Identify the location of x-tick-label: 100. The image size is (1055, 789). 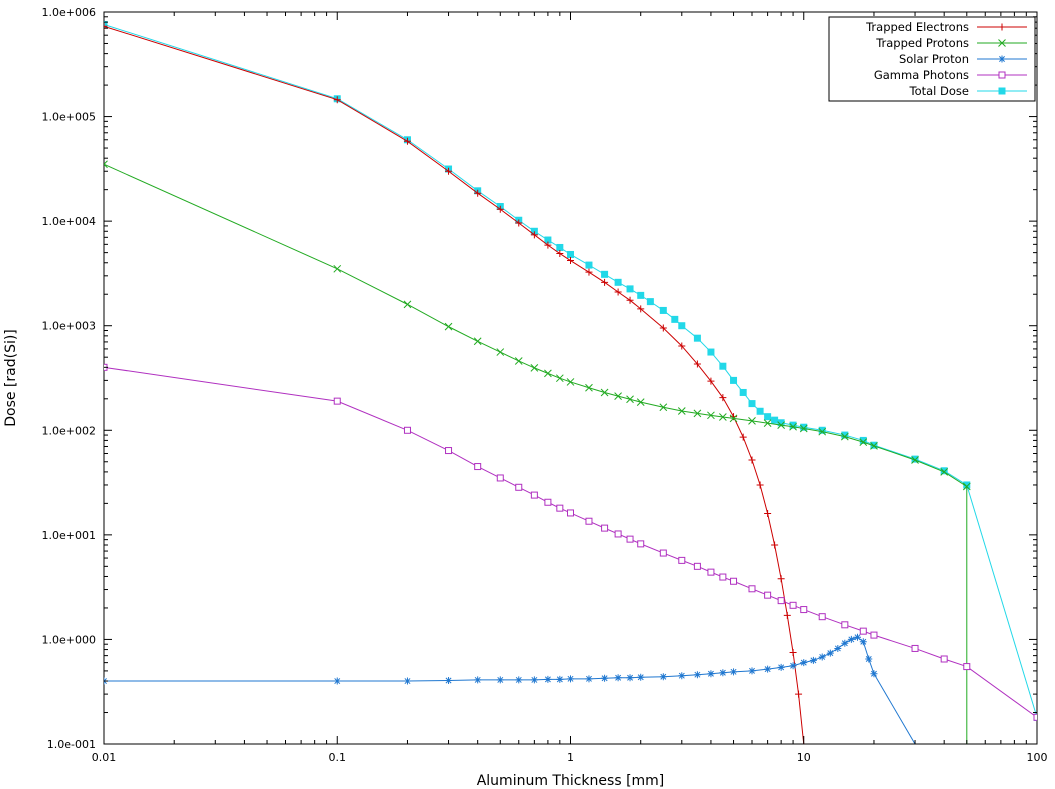
(1037, 757).